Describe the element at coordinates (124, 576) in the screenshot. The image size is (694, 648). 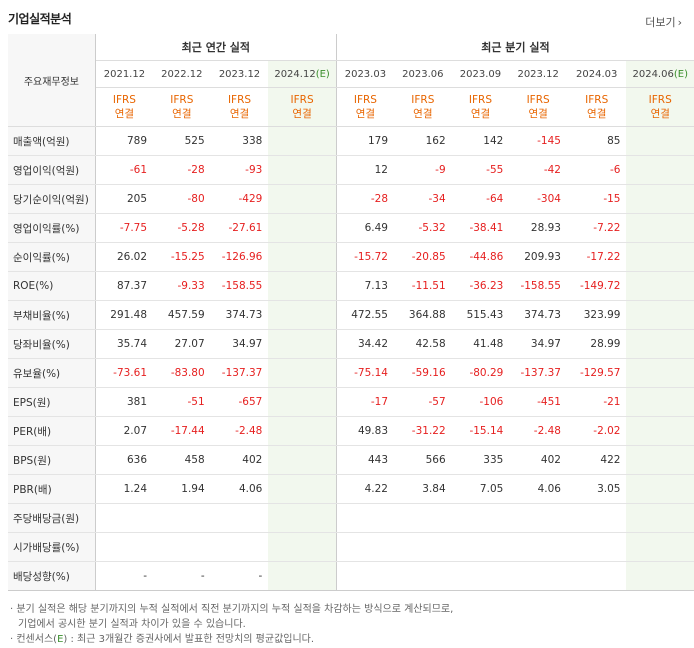
I see `table-cell: -` at that location.